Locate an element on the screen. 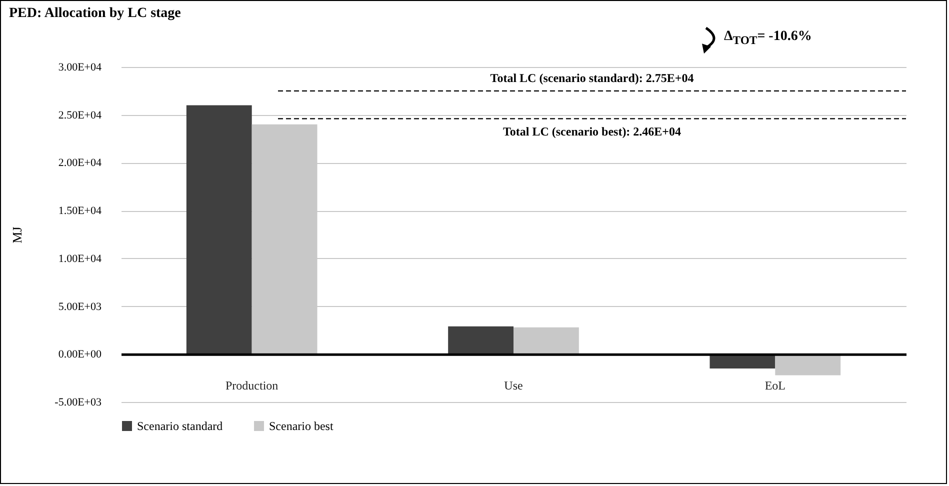 This screenshot has width=949, height=486. chart-title: PED: Allocation by LC stage is located at coordinates (95, 14).